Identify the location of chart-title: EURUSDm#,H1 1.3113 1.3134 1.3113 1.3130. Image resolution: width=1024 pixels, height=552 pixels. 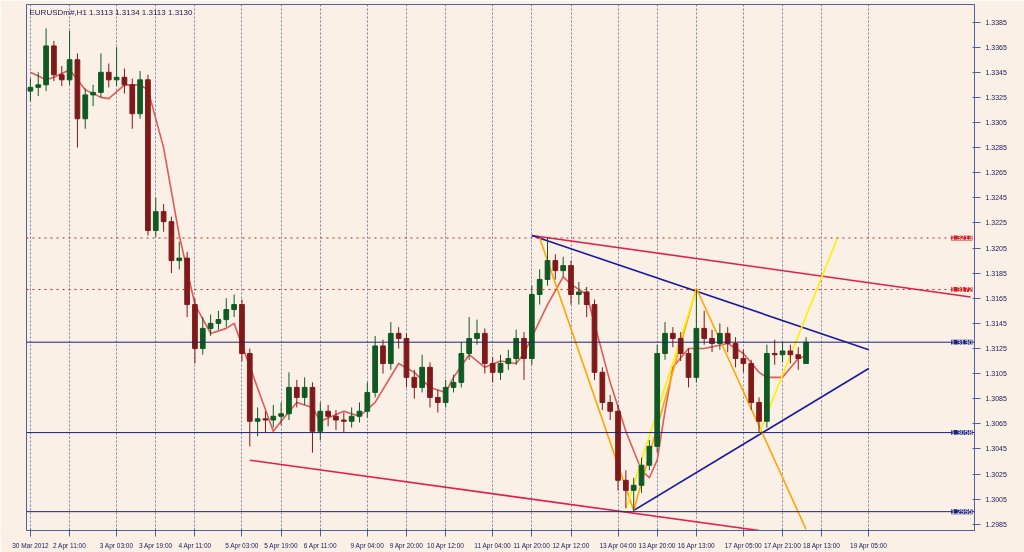
(111, 12).